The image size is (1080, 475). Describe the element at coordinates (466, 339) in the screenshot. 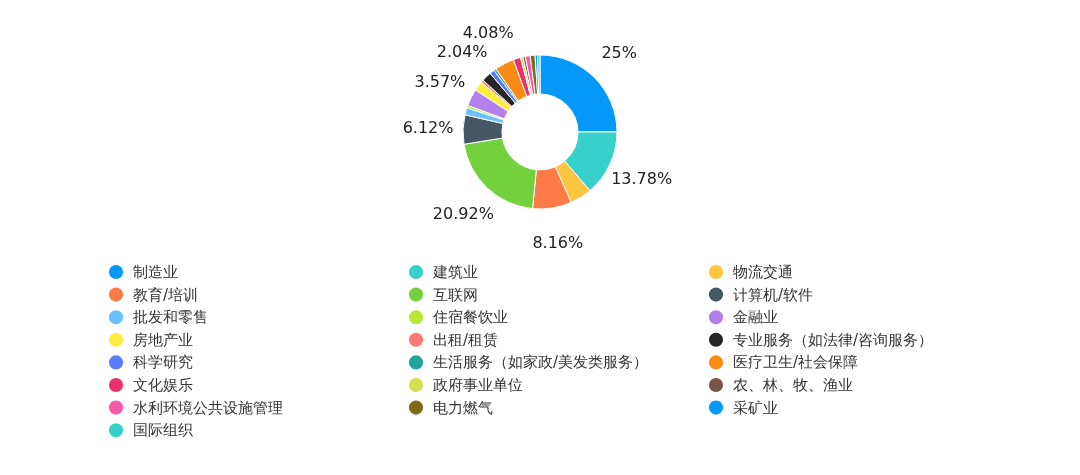

I see `legend-label: 出租/租赁` at that location.